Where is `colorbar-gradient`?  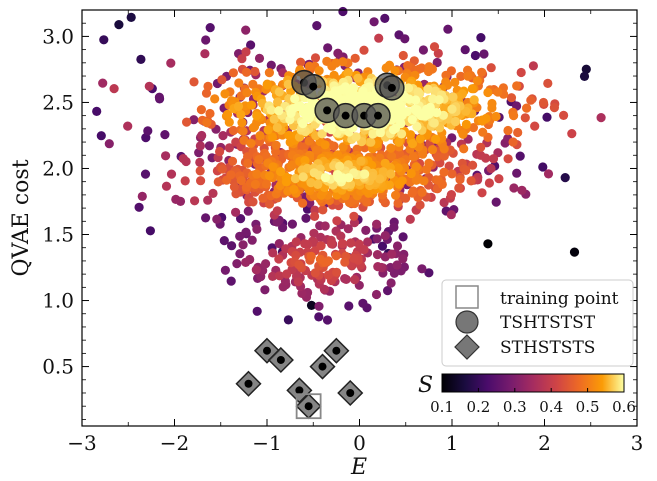
colorbar-gradient is located at coordinates (533, 383).